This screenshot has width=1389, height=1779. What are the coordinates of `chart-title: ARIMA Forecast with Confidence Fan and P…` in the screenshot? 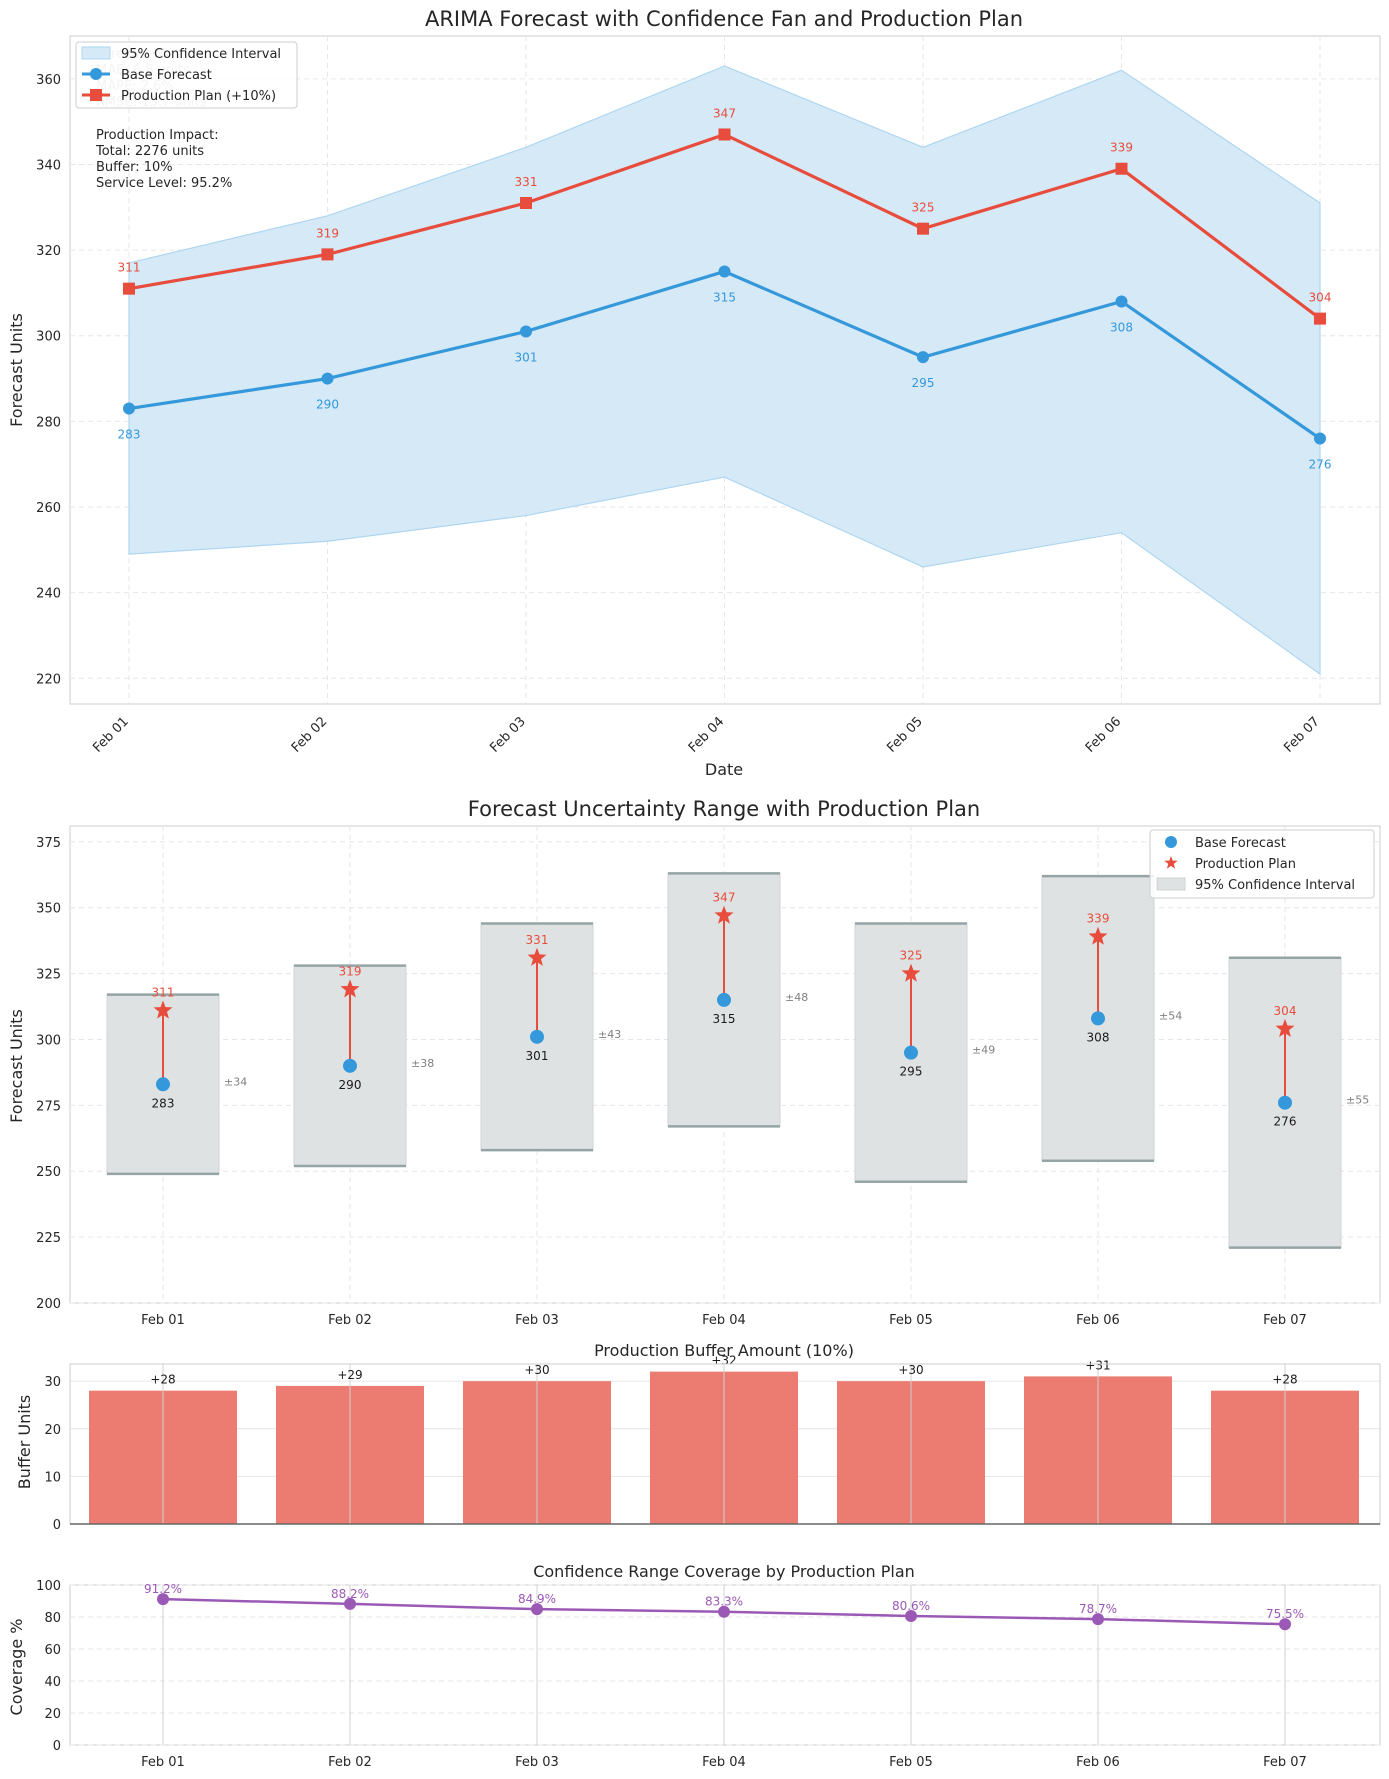 It's located at (724, 19).